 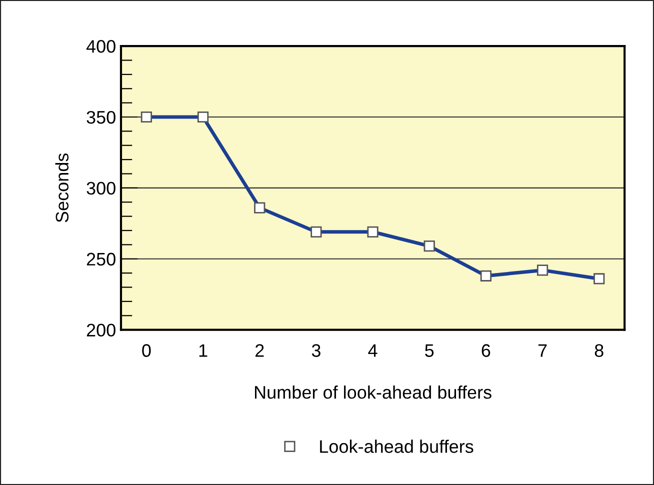 What do you see at coordinates (203, 350) in the screenshot?
I see `x-tick-label: 1` at bounding box center [203, 350].